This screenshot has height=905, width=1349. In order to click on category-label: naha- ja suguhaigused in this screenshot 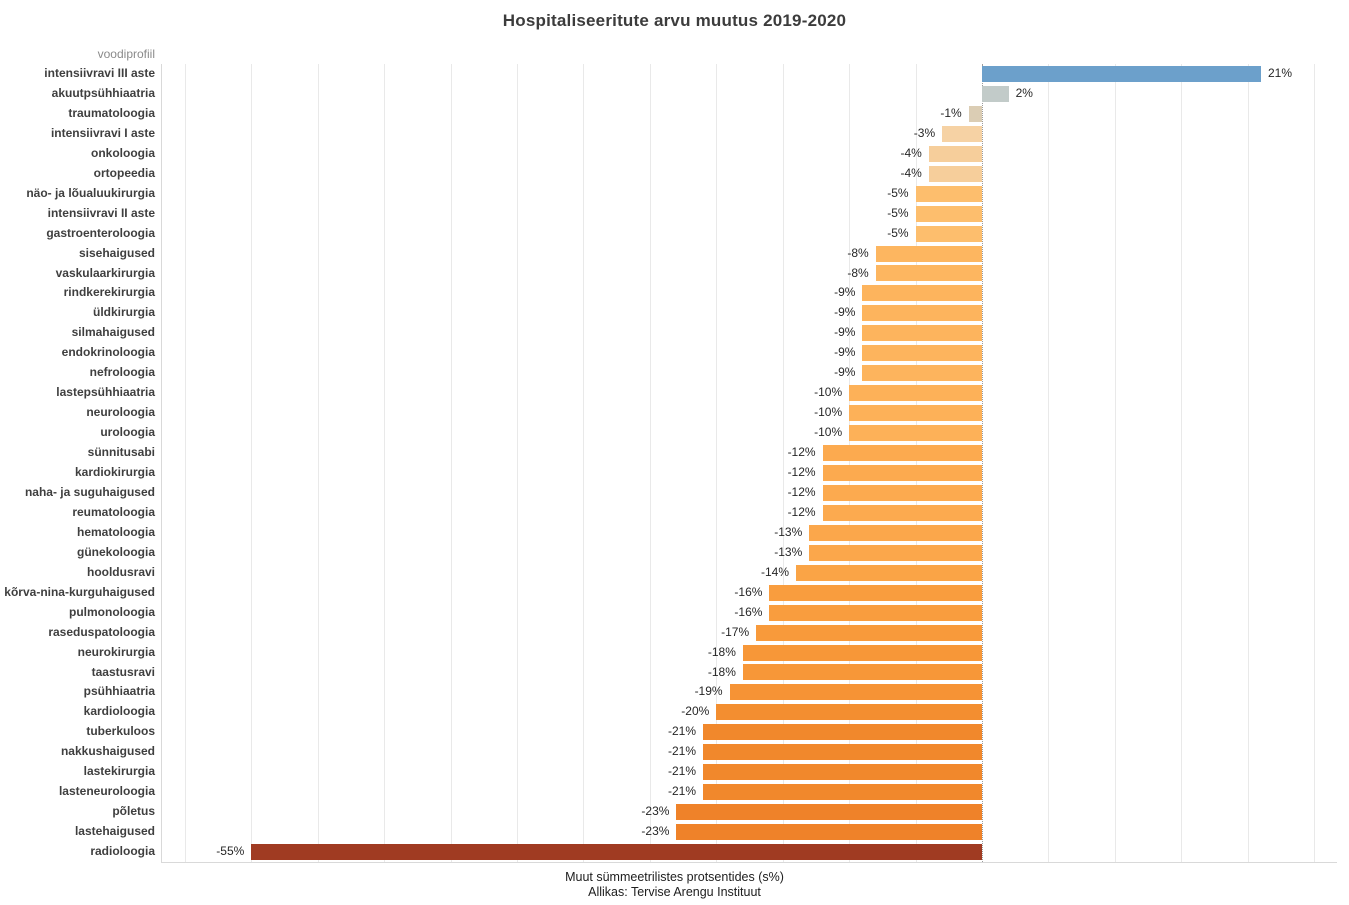, I will do `click(89, 491)`.